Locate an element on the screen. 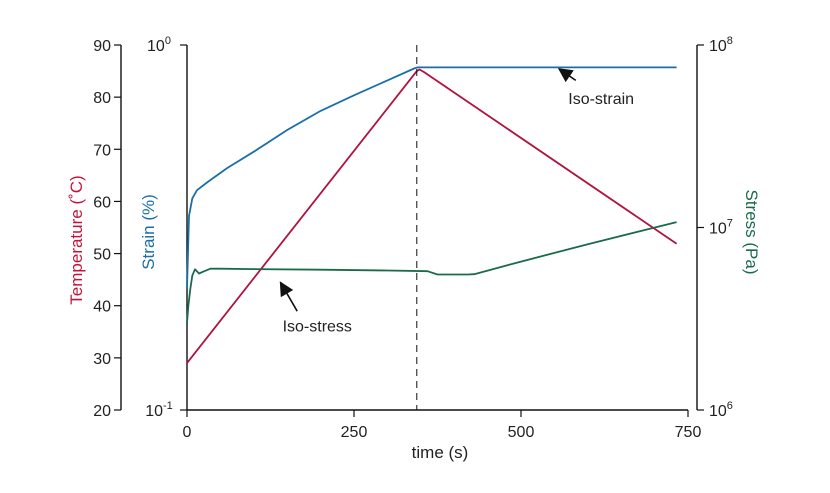  temperature-tick-label: 90 is located at coordinates (102, 46).